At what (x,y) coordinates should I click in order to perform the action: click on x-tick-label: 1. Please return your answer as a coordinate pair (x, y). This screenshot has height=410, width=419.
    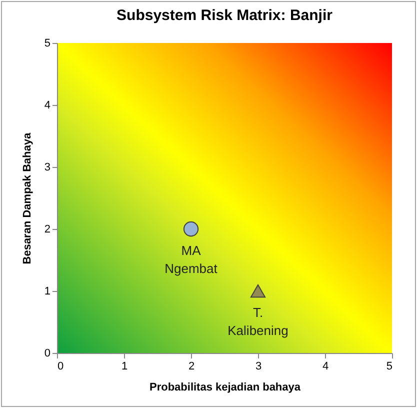
    Looking at the image, I should click on (124, 366).